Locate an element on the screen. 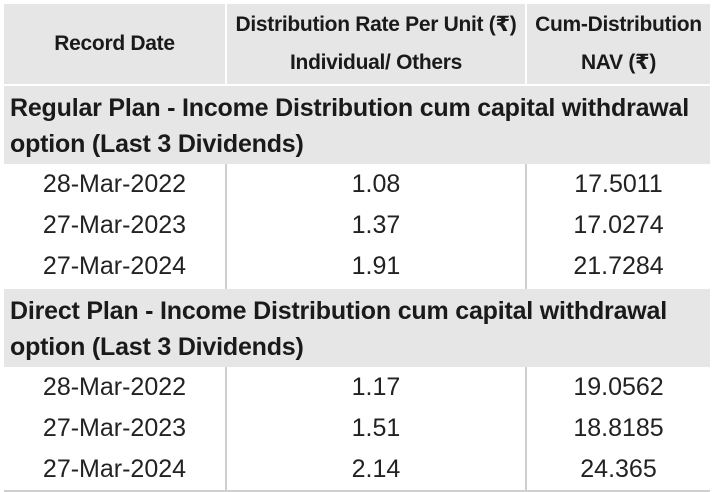  table-row: 27-Mar-2024 1.91 21.7284 is located at coordinates (357, 267).